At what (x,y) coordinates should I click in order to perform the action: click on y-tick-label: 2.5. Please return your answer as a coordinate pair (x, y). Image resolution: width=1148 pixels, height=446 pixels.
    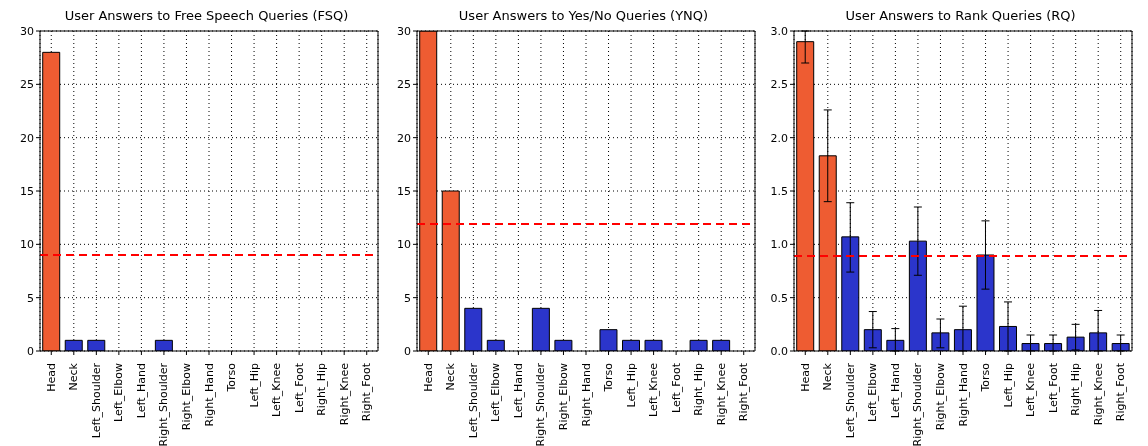
    Looking at the image, I should click on (779, 85).